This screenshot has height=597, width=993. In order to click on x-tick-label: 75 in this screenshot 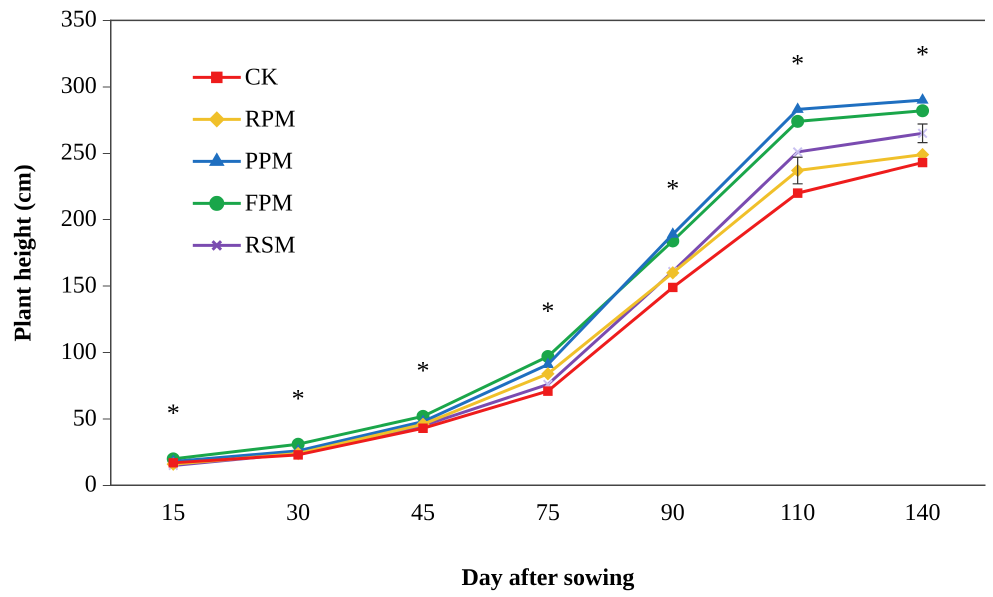, I will do `click(548, 513)`.